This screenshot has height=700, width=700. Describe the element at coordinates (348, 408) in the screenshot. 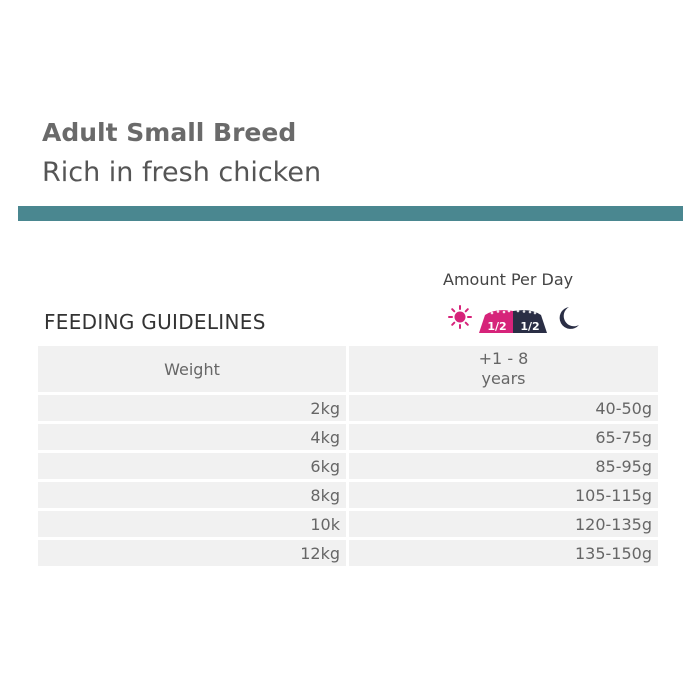

I see `table-row: 2kg 40-50g` at that location.